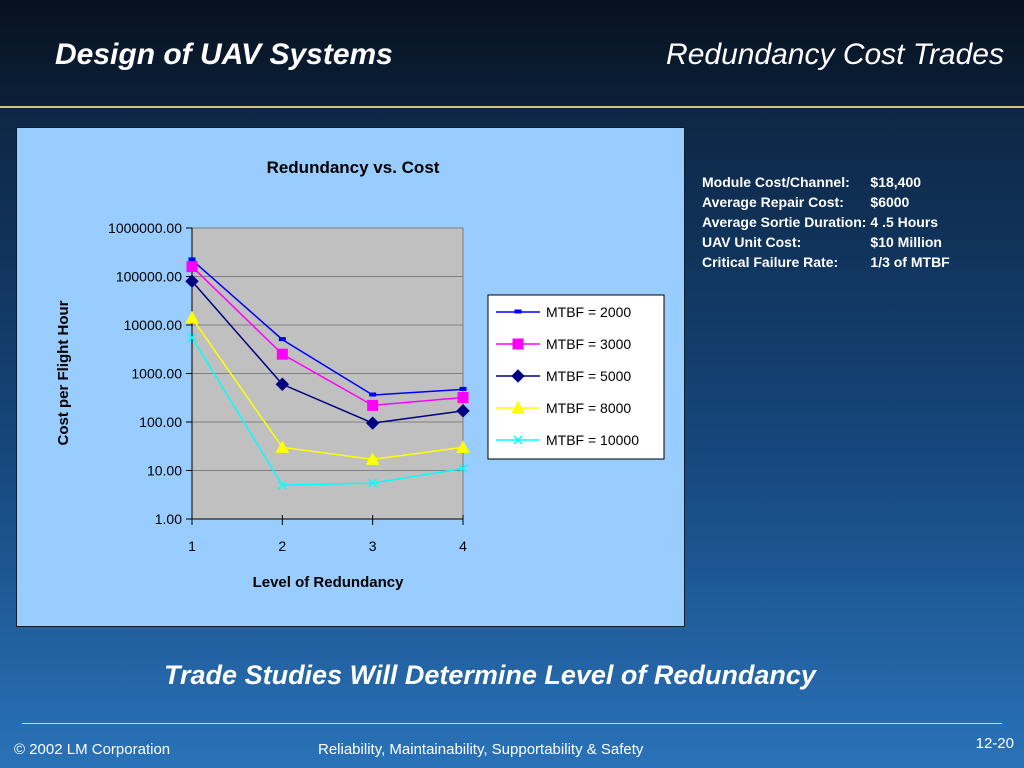 The image size is (1024, 768). Describe the element at coordinates (910, 262) in the screenshot. I see `assumption-value: 1/3 of MTBF` at that location.